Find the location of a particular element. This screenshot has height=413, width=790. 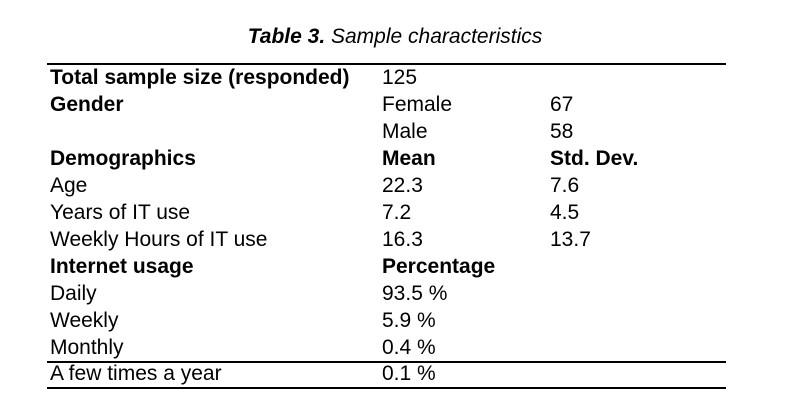

row-value: Male is located at coordinates (405, 131).